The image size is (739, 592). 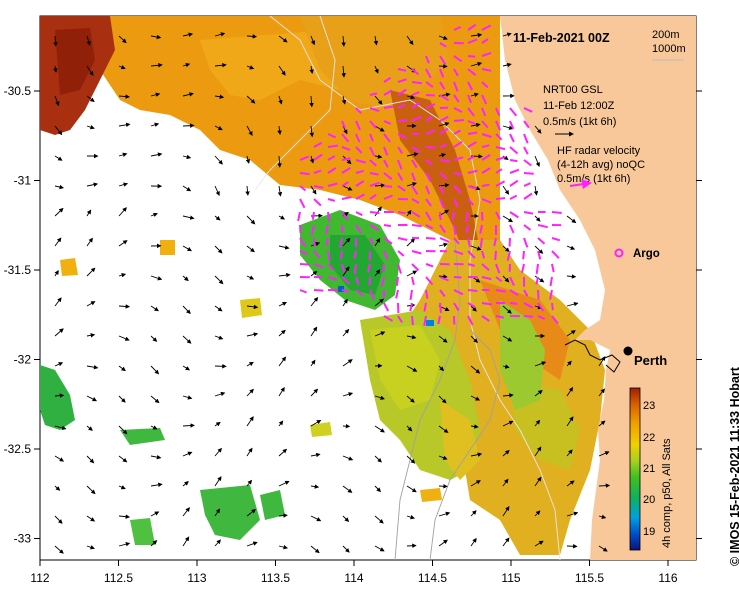 What do you see at coordinates (649, 438) in the screenshot?
I see `colorbar-tick: 22` at bounding box center [649, 438].